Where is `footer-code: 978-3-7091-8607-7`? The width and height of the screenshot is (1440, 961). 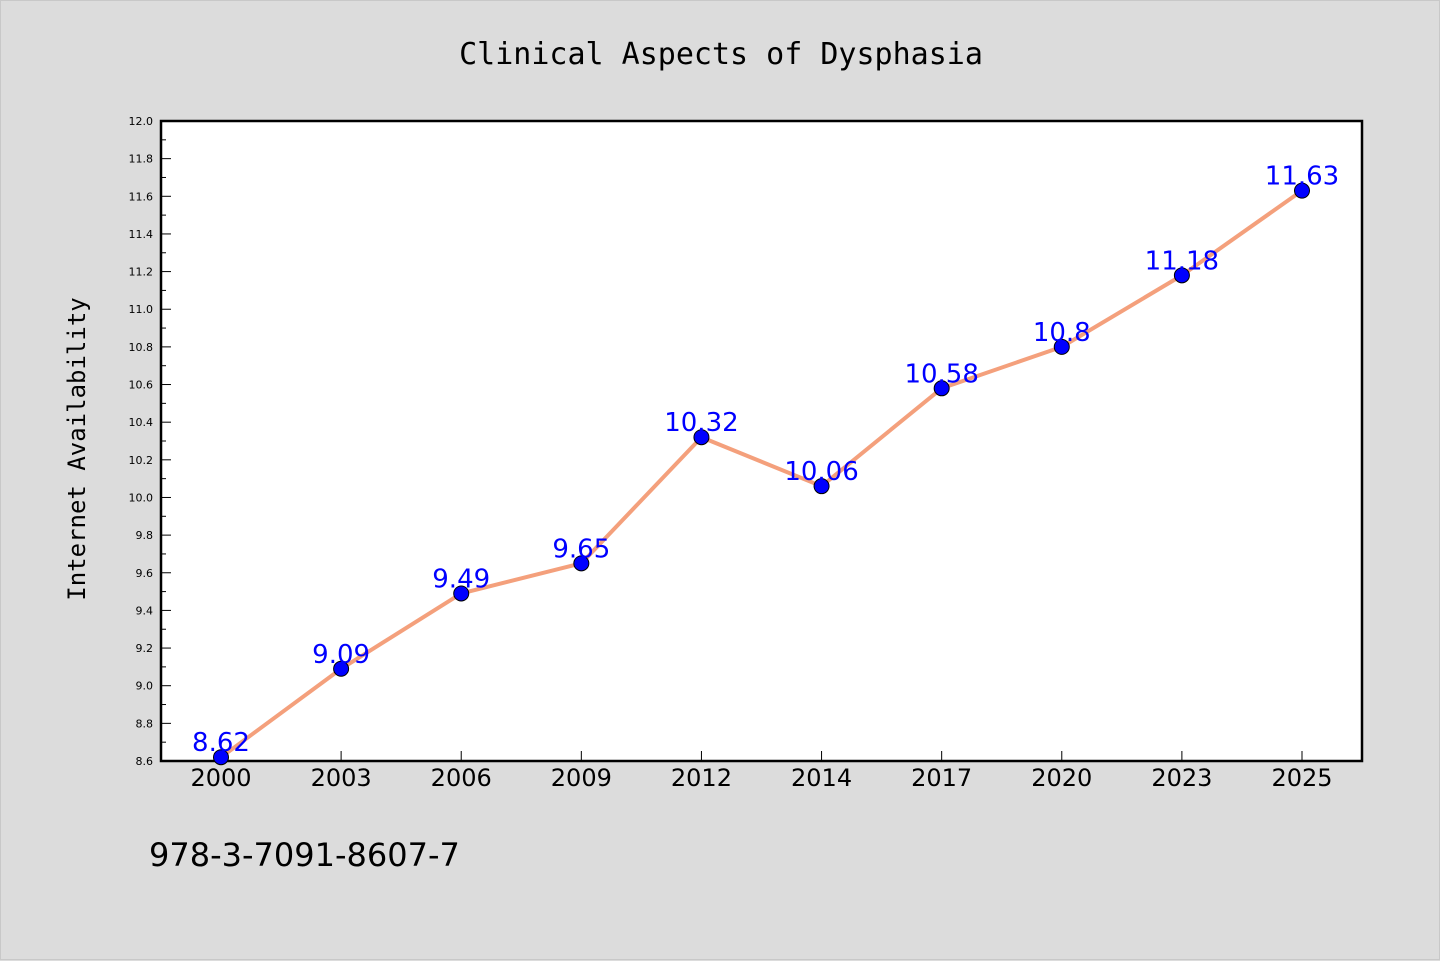 footer-code: 978-3-7091-8607-7 is located at coordinates (304, 855).